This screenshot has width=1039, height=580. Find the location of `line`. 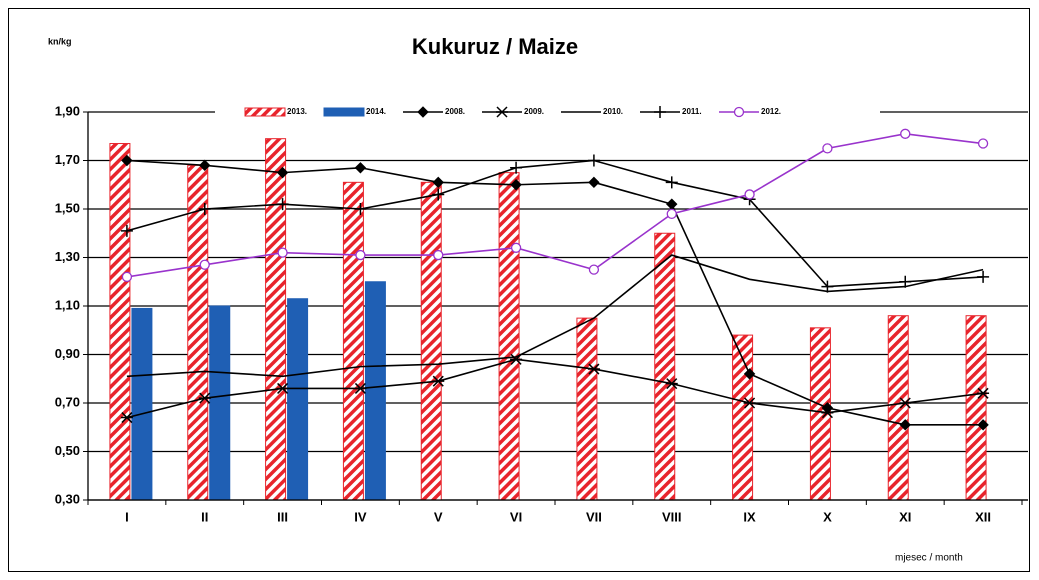

line is located at coordinates (555, 388).